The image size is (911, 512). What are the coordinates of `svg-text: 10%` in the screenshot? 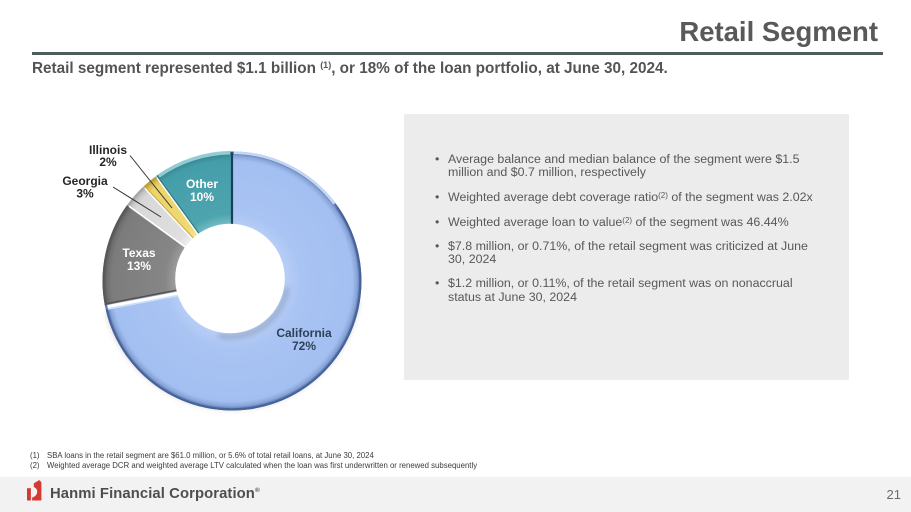 It's located at (202, 197).